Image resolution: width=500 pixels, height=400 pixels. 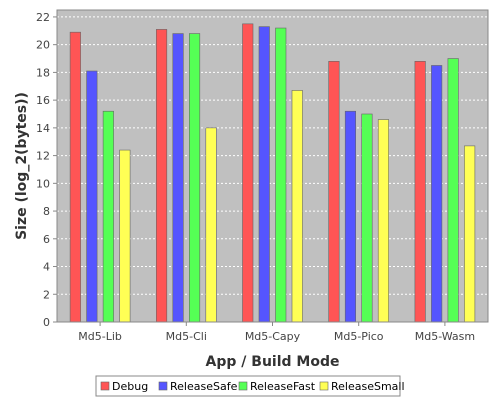 What do you see at coordinates (46, 294) in the screenshot?
I see `y-tick-label: 2` at bounding box center [46, 294].